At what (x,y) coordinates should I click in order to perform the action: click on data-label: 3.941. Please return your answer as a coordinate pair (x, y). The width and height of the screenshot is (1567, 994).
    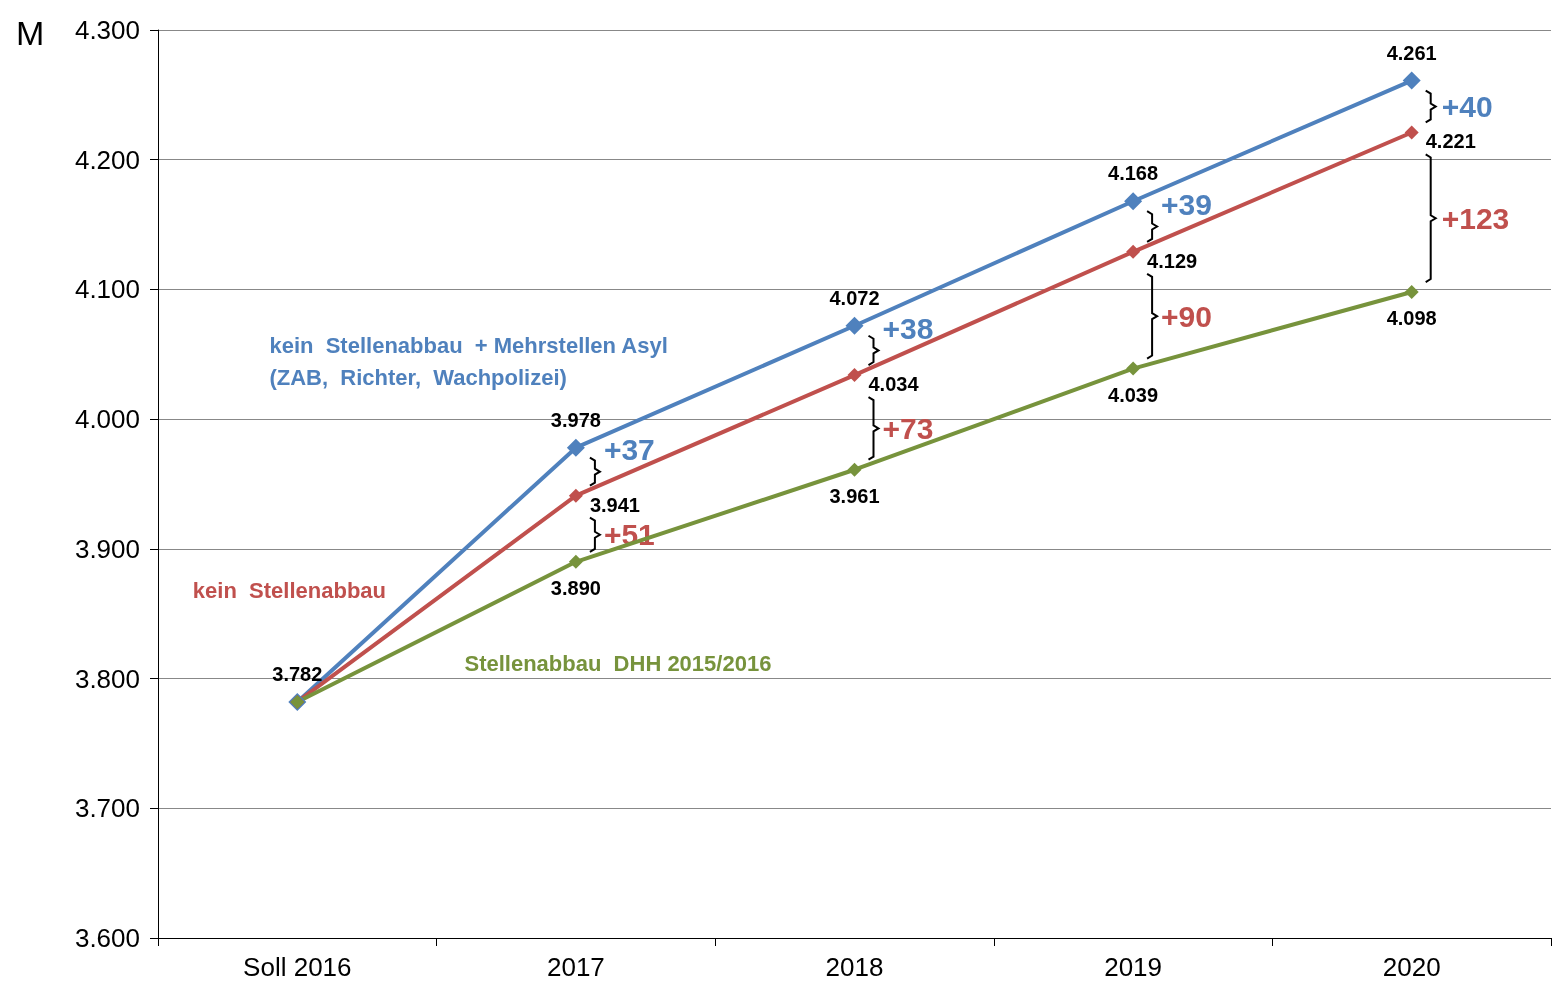
    Looking at the image, I should click on (614, 504).